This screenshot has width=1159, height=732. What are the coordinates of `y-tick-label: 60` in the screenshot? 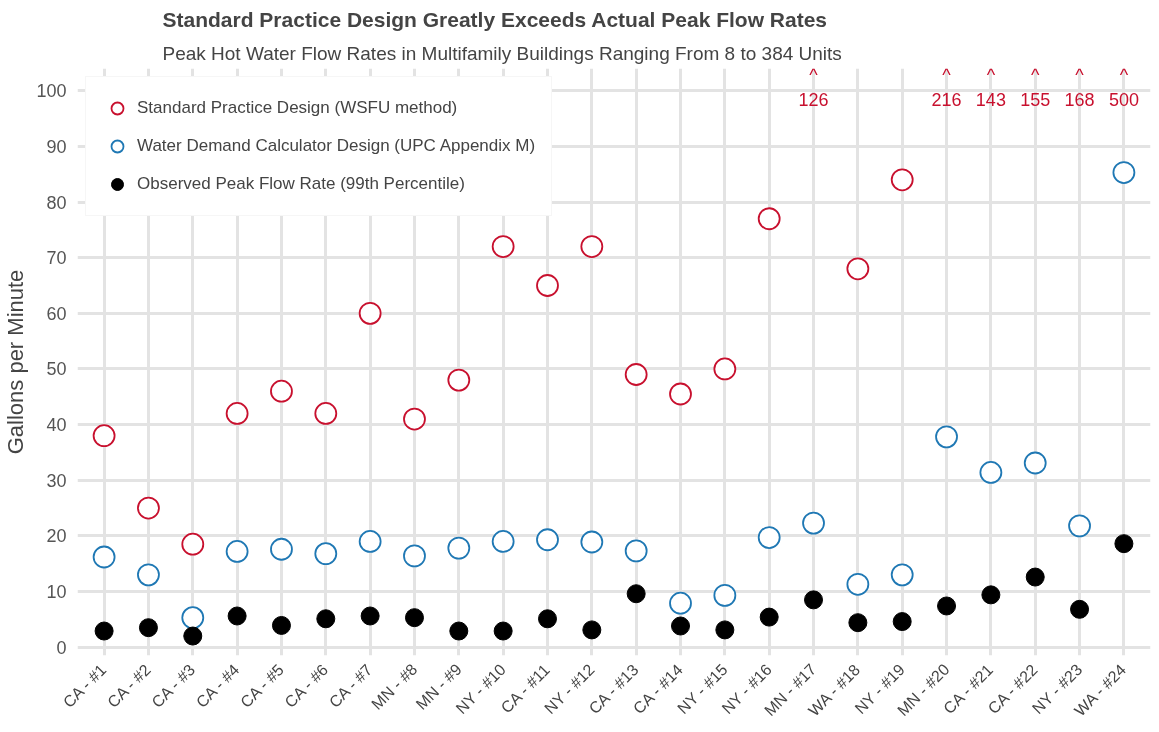 It's located at (56, 313).